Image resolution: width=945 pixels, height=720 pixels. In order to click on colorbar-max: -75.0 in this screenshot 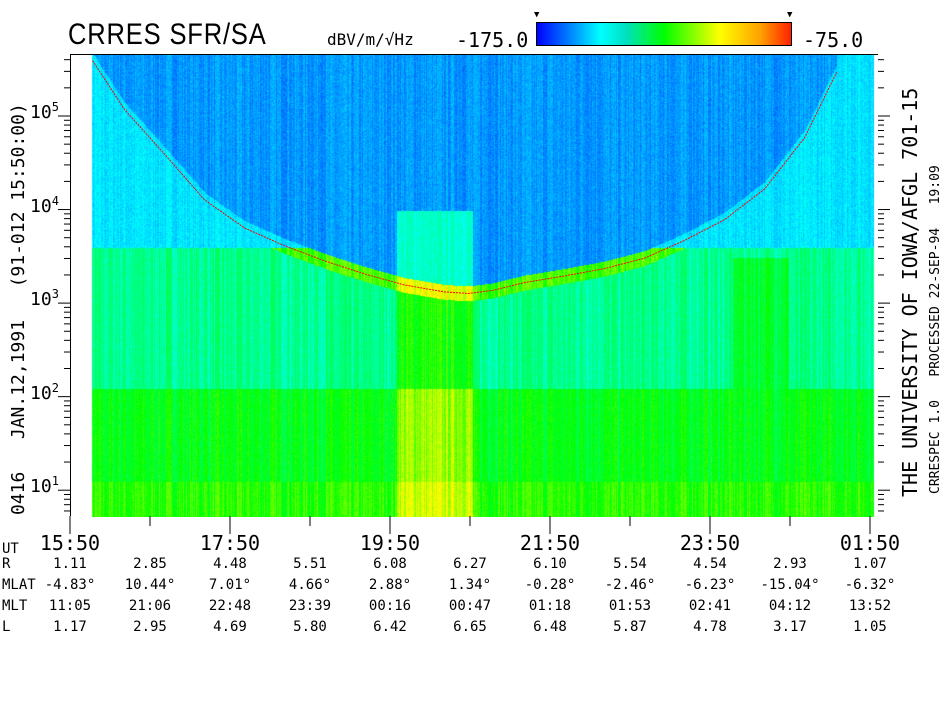, I will do `click(833, 40)`.